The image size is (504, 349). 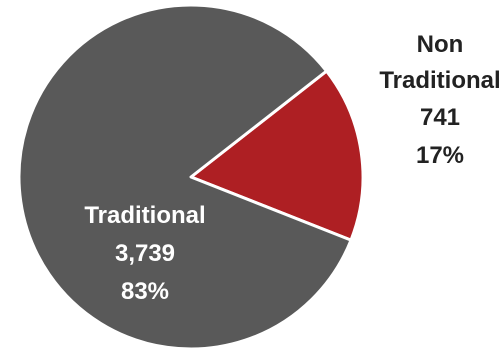 What do you see at coordinates (440, 44) in the screenshot?
I see `label-non-traditional-name-line1: Non` at bounding box center [440, 44].